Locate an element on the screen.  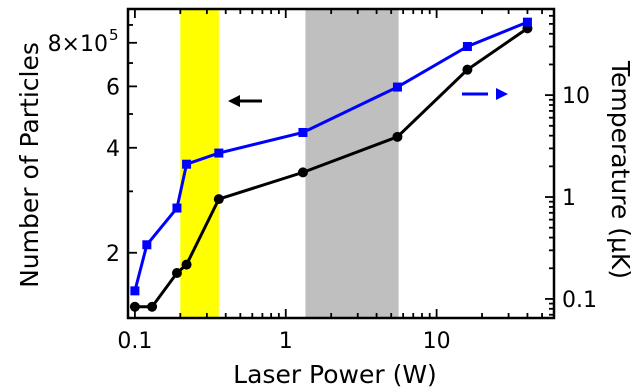
y2-axis-label: Temperature (µK) is located at coordinates (620, 169).